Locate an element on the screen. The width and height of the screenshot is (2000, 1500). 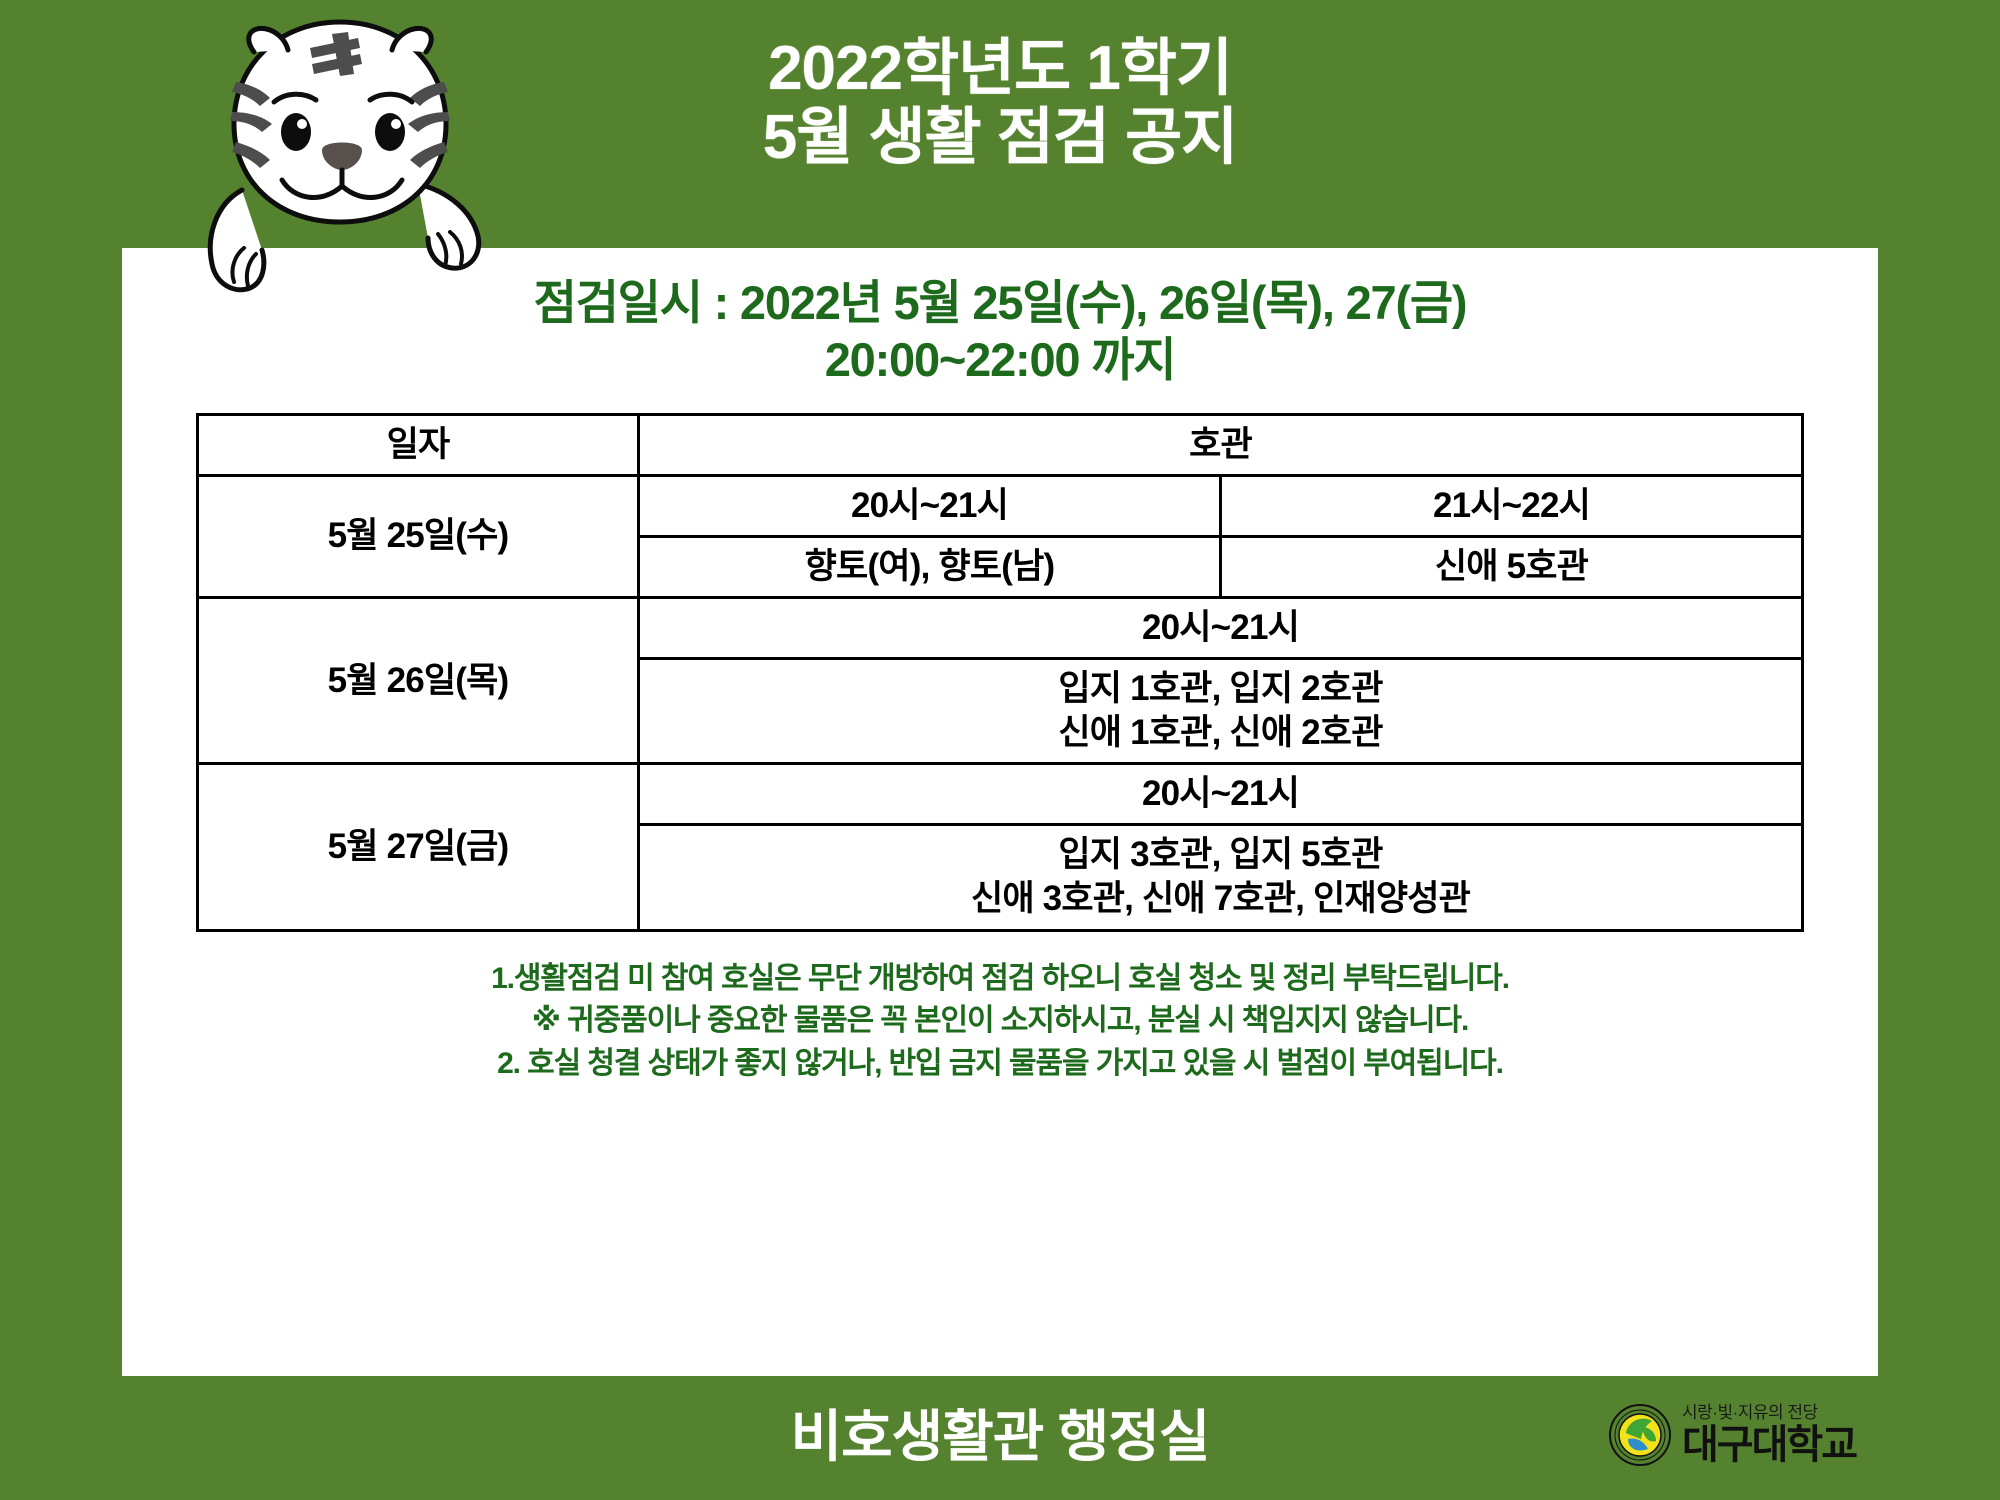
title-line-2: 5월 생활 점검 공지 is located at coordinates (1000, 138).